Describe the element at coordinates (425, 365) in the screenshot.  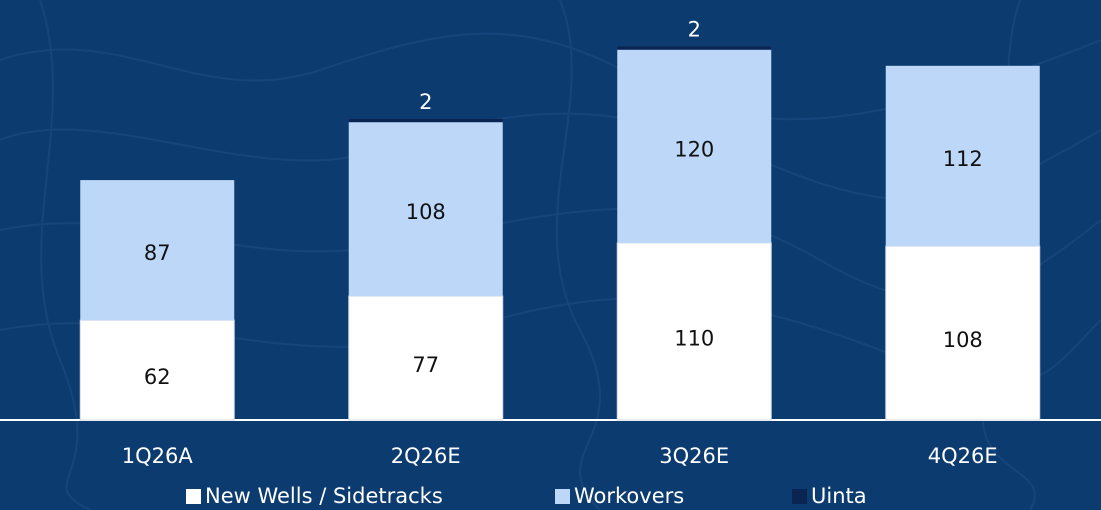
I see `data-label: 77` at that location.